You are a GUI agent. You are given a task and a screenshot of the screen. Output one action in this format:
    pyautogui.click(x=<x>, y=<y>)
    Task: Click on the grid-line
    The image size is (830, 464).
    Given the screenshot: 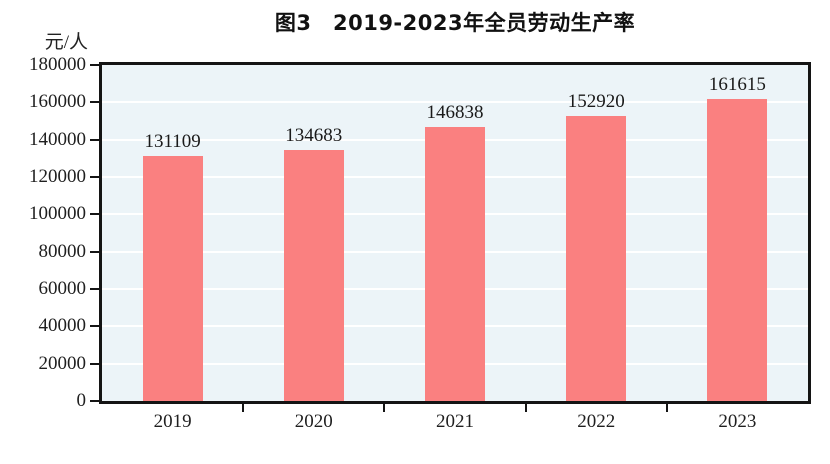 What is the action you would take?
    pyautogui.click(x=455, y=102)
    